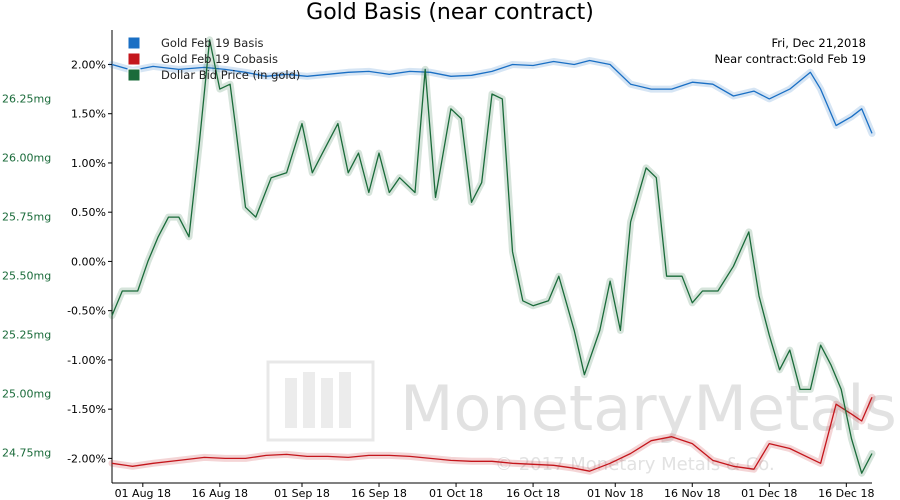  I want to click on series-line-cobasis, so click(492, 434).